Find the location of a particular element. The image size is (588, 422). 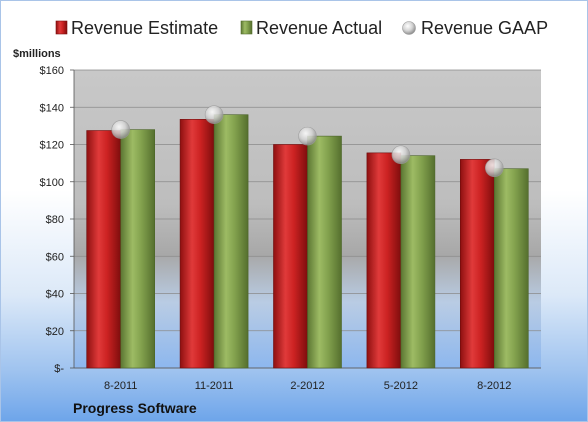

x-tick-label: 8-2012 is located at coordinates (494, 386).